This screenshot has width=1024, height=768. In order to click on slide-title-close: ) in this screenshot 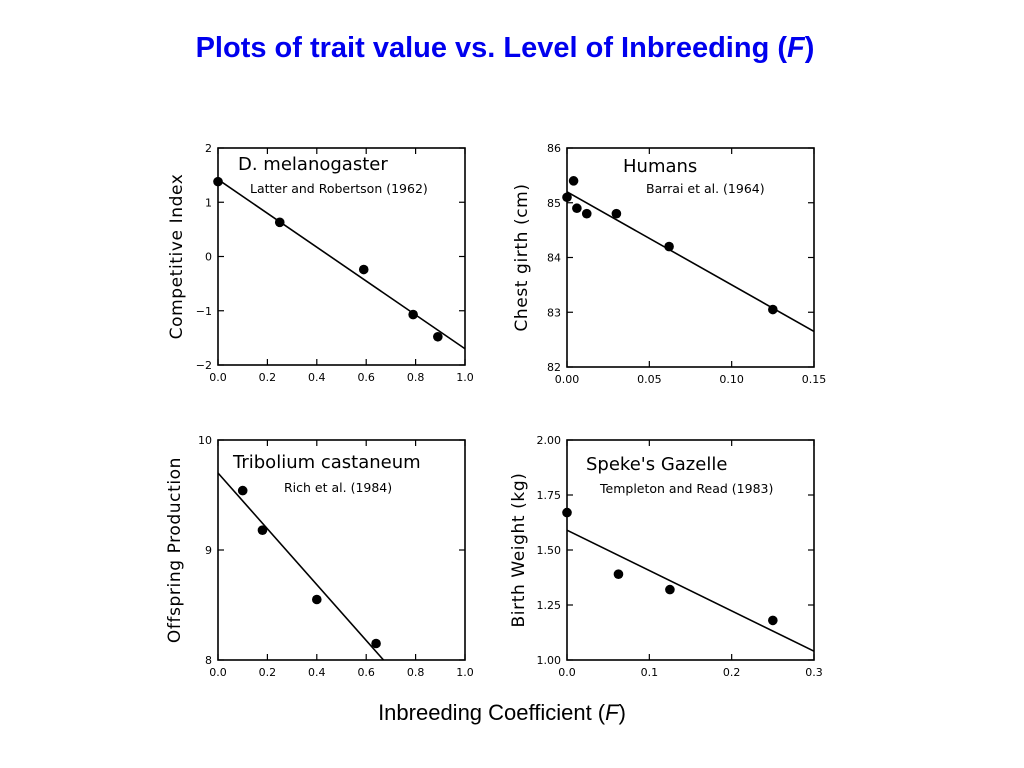, I will do `click(809, 48)`.